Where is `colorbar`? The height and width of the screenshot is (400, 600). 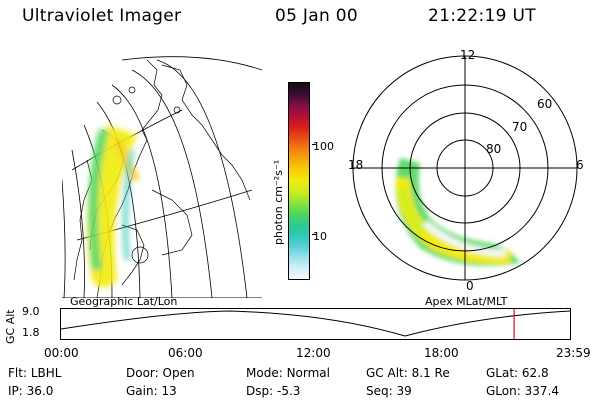
colorbar is located at coordinates (299, 181).